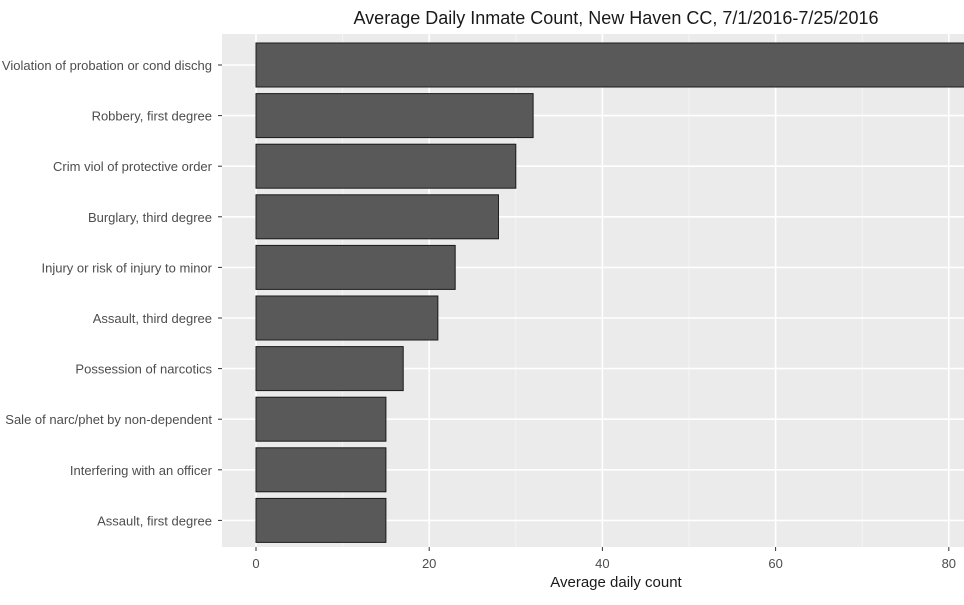 This screenshot has height=605, width=964. Describe the element at coordinates (152, 318) in the screenshot. I see `y-tick-label: Assault, third degree` at that location.